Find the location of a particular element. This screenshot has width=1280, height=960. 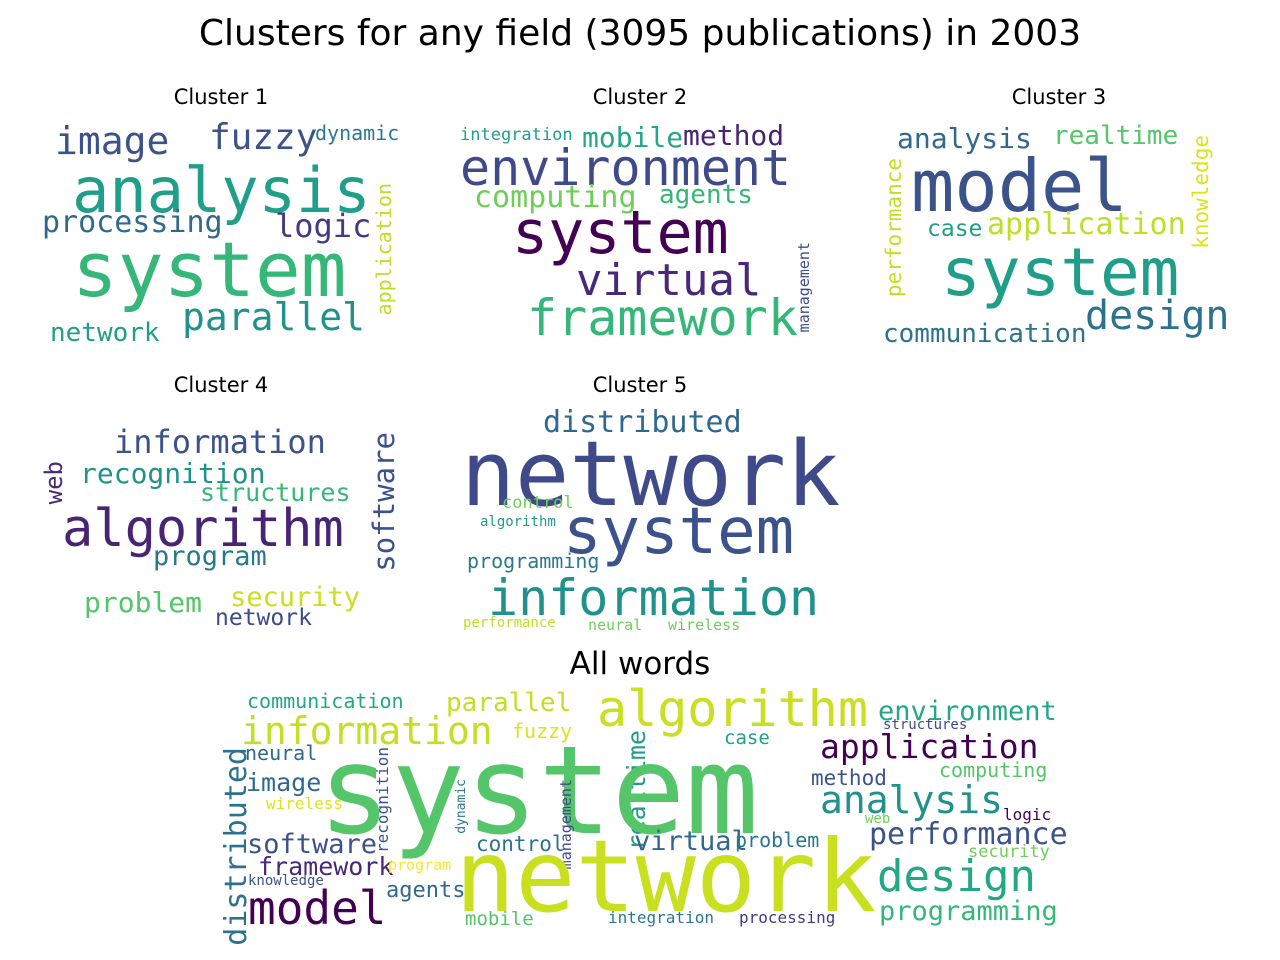

panel-title-cluster-5: Cluster 5 is located at coordinates (640, 385).